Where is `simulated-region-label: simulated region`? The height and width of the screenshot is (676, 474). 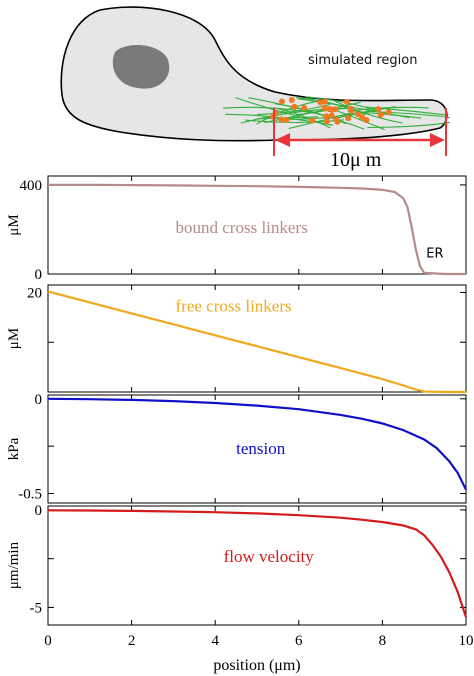 simulated-region-label: simulated region is located at coordinates (362, 60).